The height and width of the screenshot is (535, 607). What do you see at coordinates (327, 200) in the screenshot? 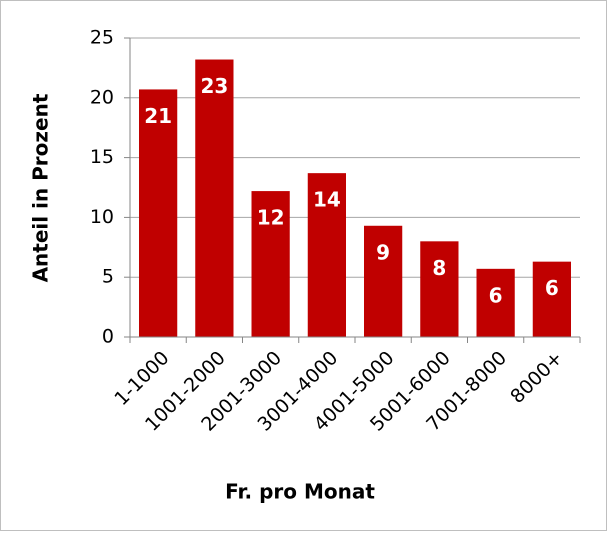
I see `data-label: 14` at bounding box center [327, 200].